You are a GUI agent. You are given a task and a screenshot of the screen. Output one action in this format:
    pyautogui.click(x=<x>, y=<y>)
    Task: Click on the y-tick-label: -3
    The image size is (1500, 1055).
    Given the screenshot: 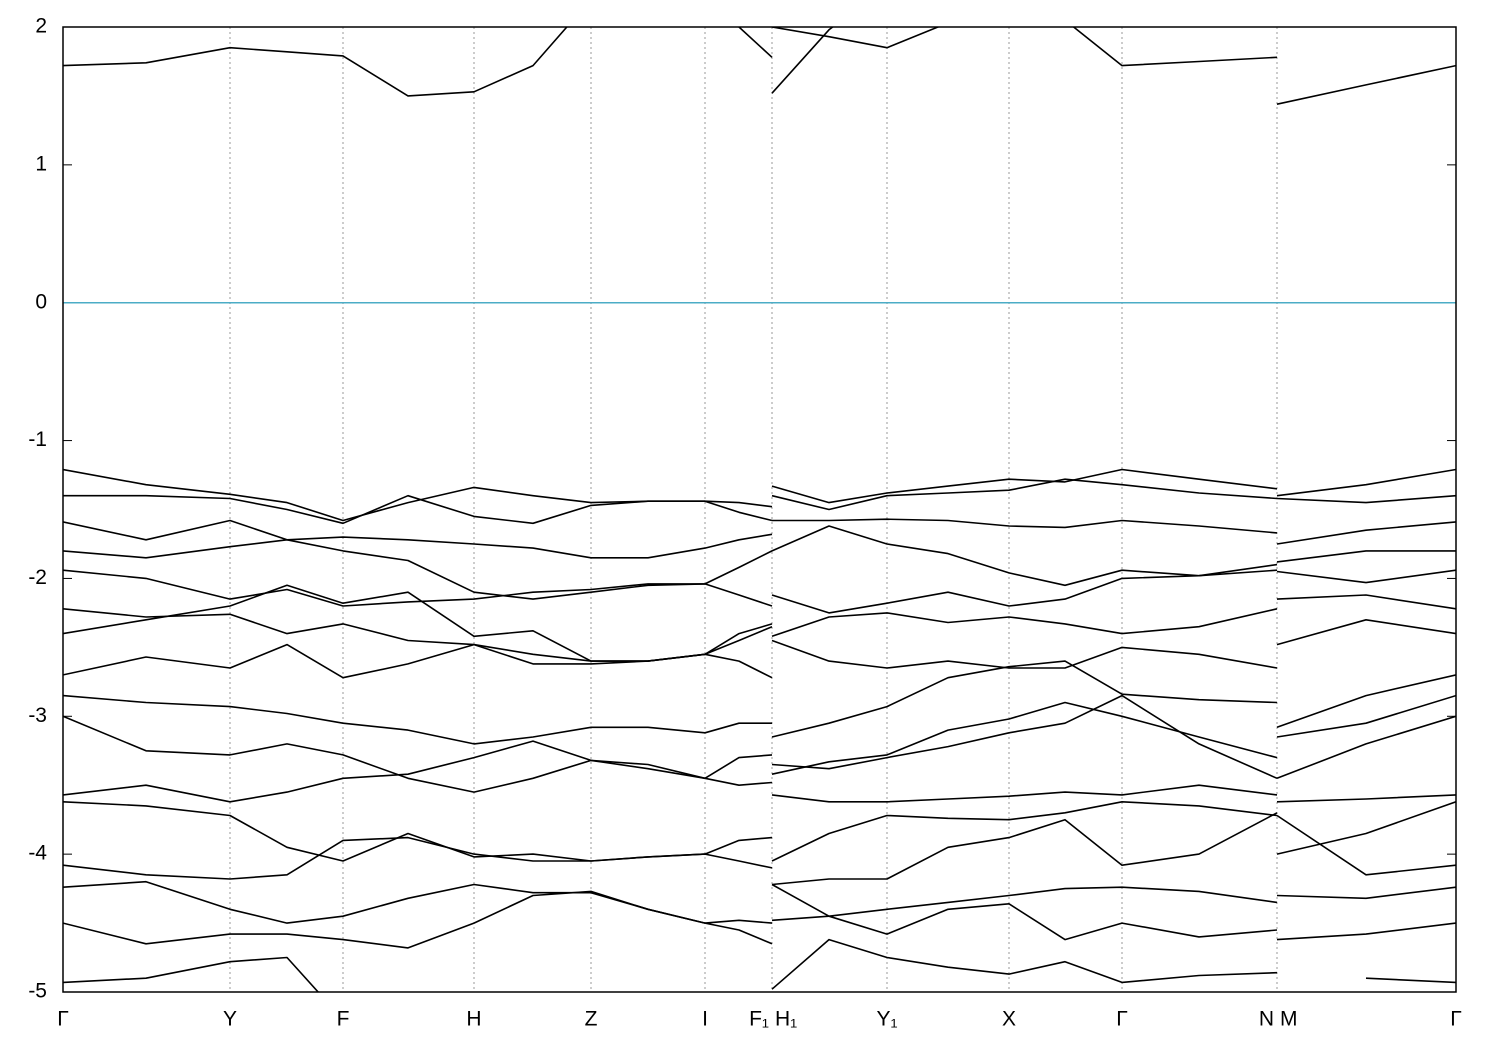 What is the action you would take?
    pyautogui.click(x=37, y=715)
    